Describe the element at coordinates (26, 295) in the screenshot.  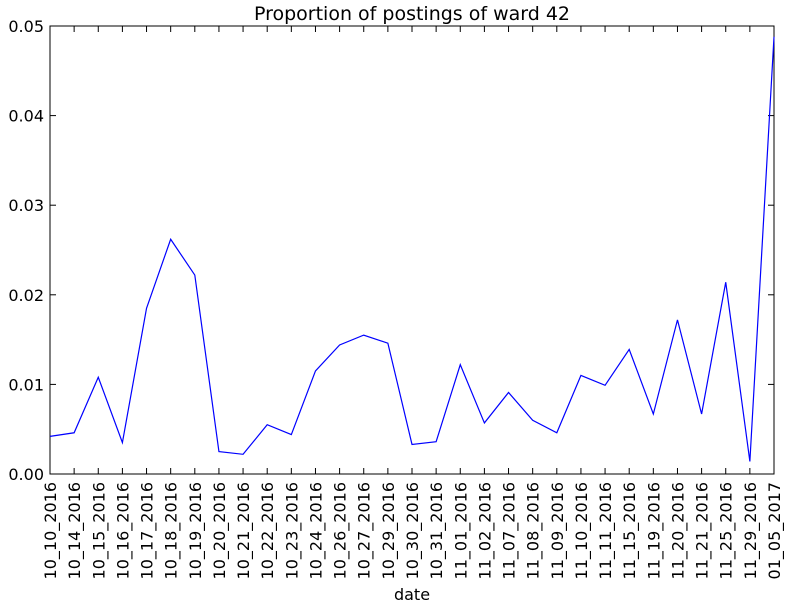
I see `y-tick-label: 0.02` at that location.